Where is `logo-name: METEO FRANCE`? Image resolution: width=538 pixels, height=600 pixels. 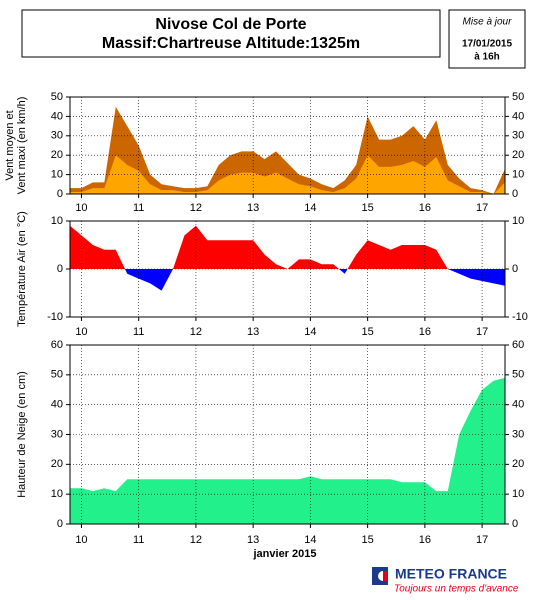
logo-name: METEO FRANCE is located at coordinates (451, 574).